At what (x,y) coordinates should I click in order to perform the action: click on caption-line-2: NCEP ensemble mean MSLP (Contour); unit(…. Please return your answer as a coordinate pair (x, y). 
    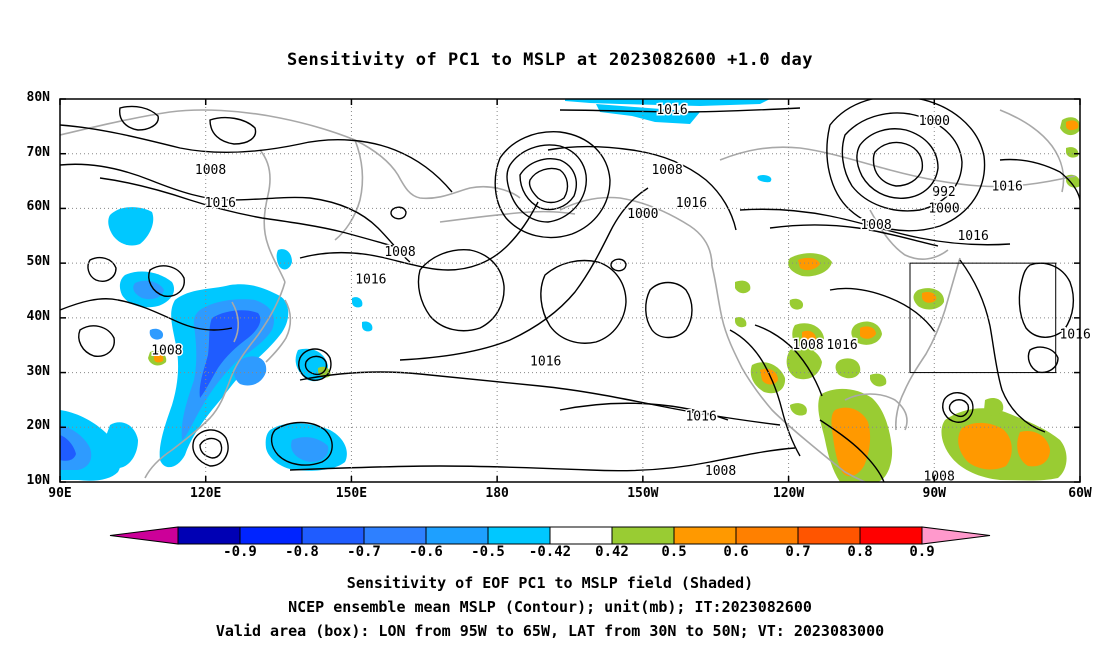
    Looking at the image, I should click on (550, 607).